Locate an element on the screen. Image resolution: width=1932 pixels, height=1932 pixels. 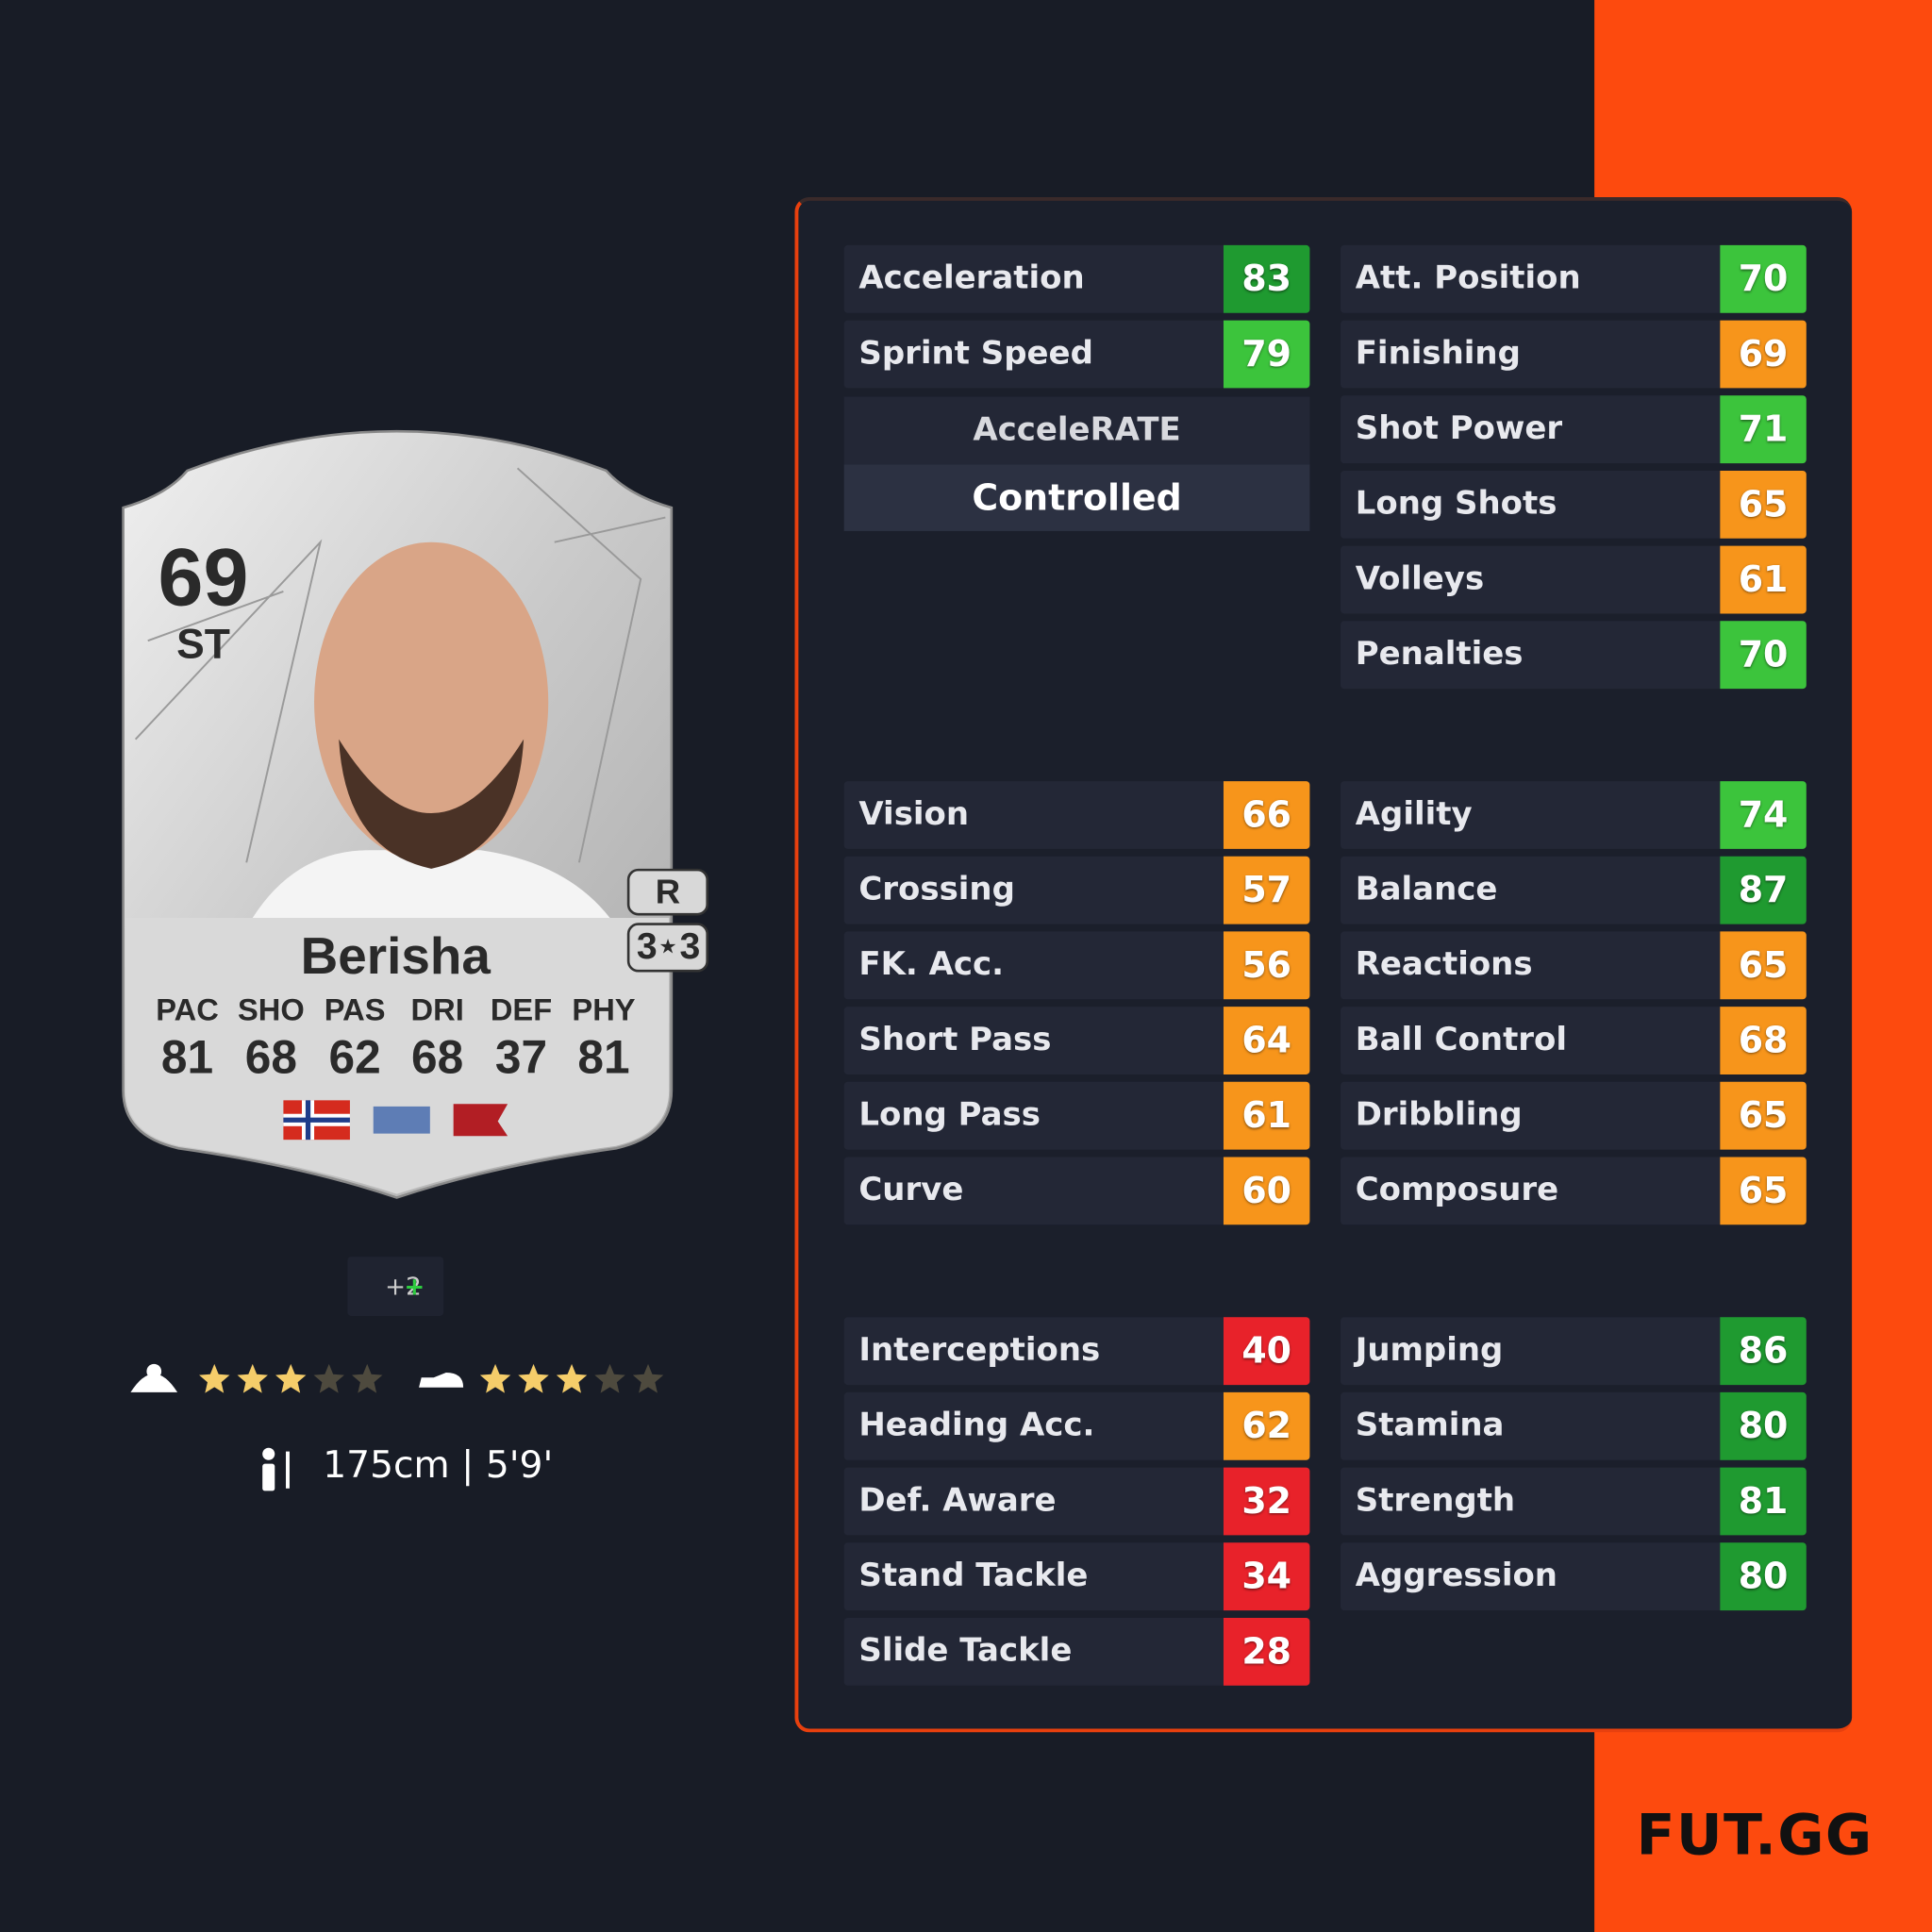
face-stat-label: DRI is located at coordinates (437, 1010).